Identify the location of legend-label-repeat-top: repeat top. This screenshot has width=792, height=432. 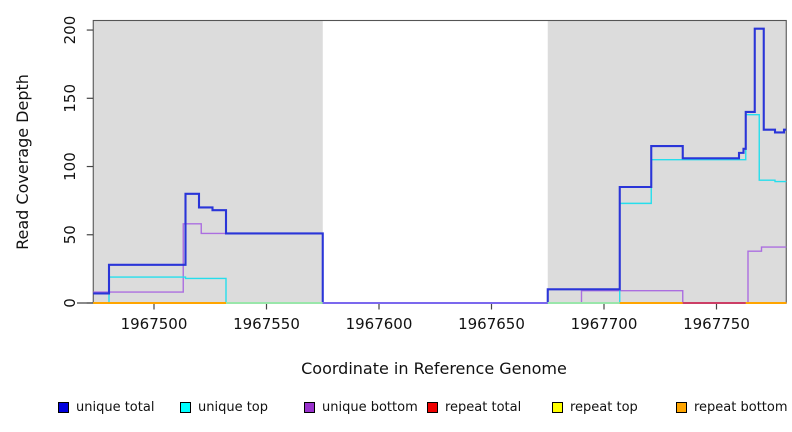
(604, 407).